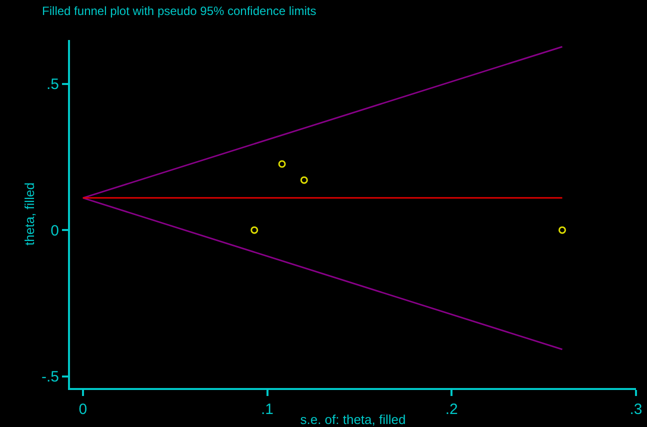  I want to click on y-axis-title: theta, filled, so click(29, 214).